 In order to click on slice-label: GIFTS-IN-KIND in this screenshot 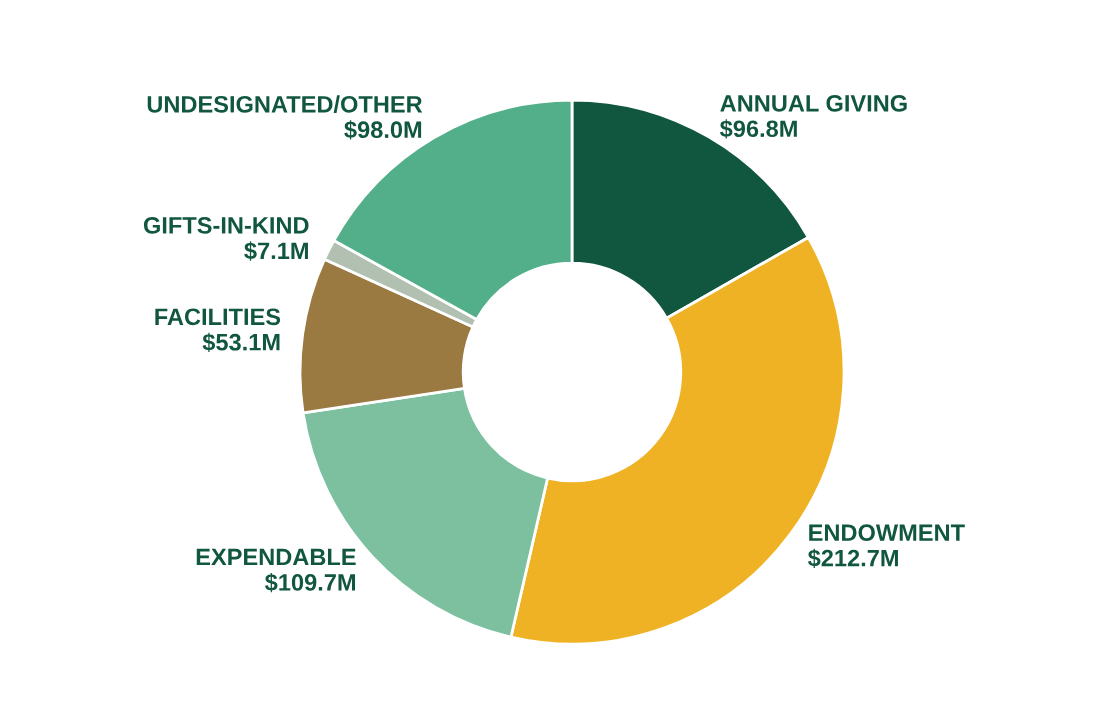, I will do `click(226, 225)`.